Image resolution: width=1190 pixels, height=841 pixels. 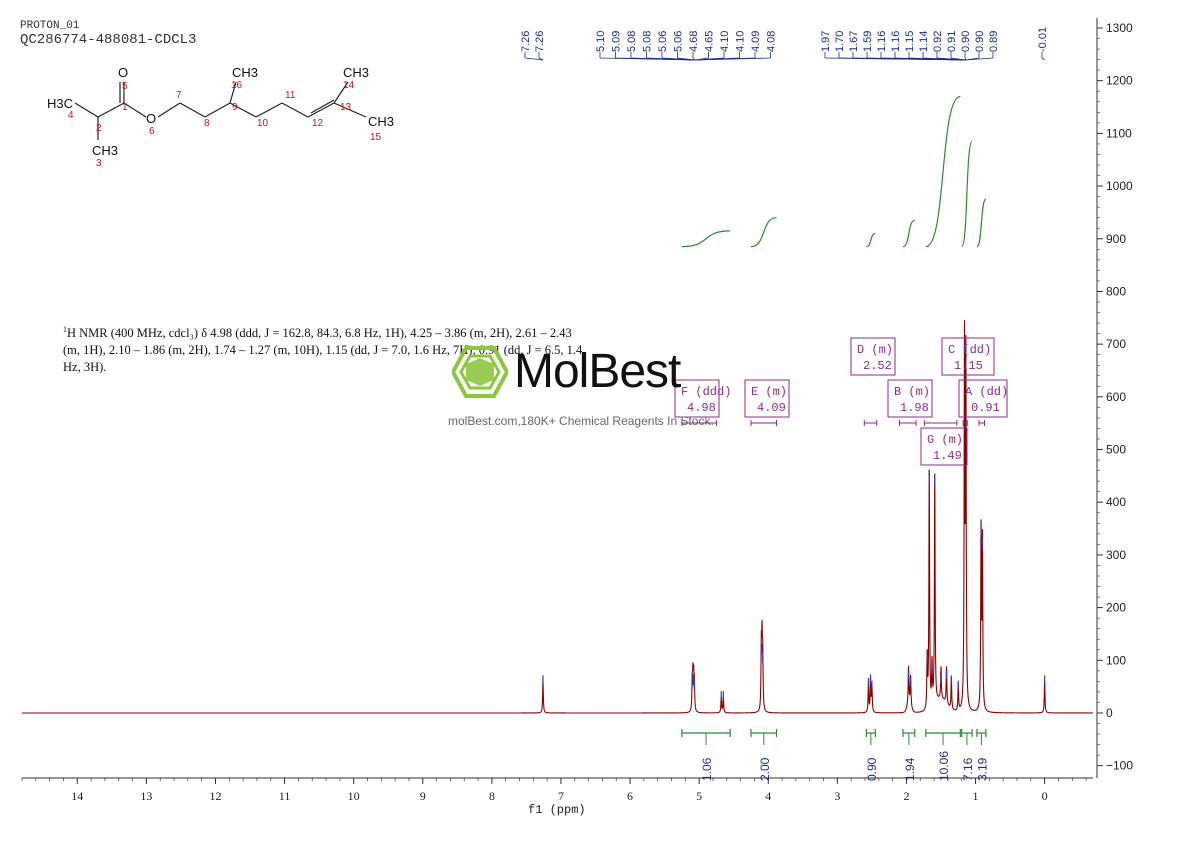 What do you see at coordinates (1116, 397) in the screenshot?
I see `y-tick-label: 600` at bounding box center [1116, 397].